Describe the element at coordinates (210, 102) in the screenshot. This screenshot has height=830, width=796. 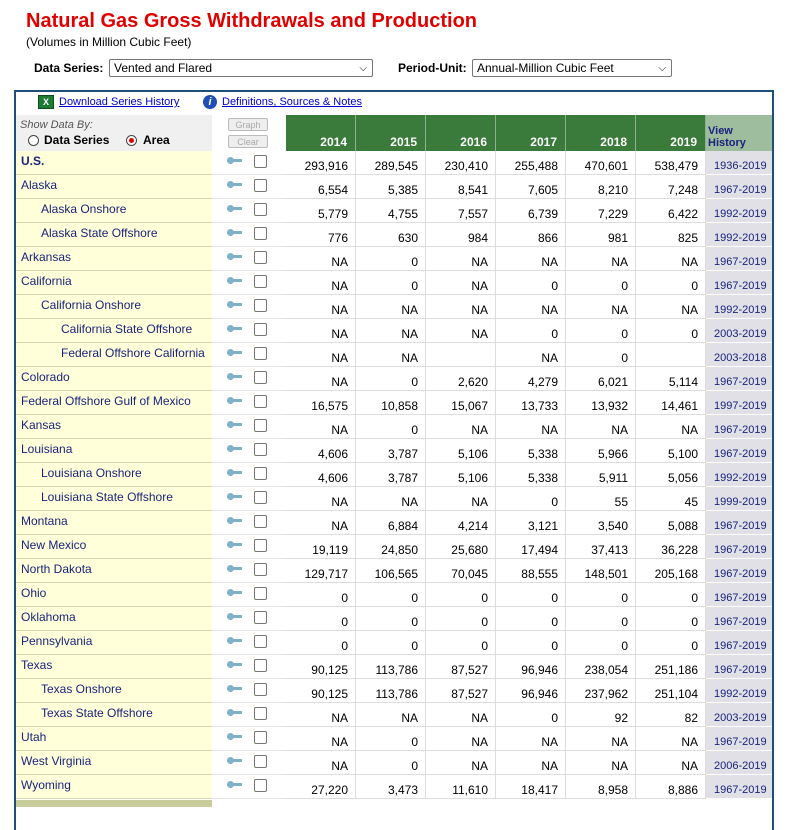
I see `info-icon: i` at that location.